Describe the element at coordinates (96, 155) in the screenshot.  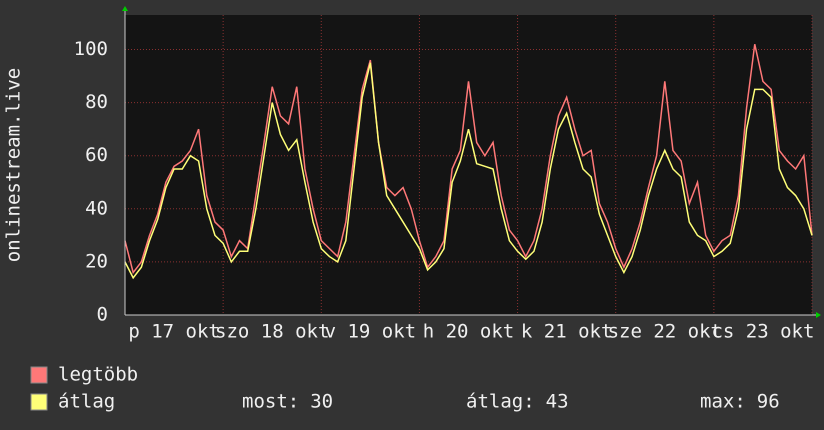
I see `y-tick-label: 60` at that location.